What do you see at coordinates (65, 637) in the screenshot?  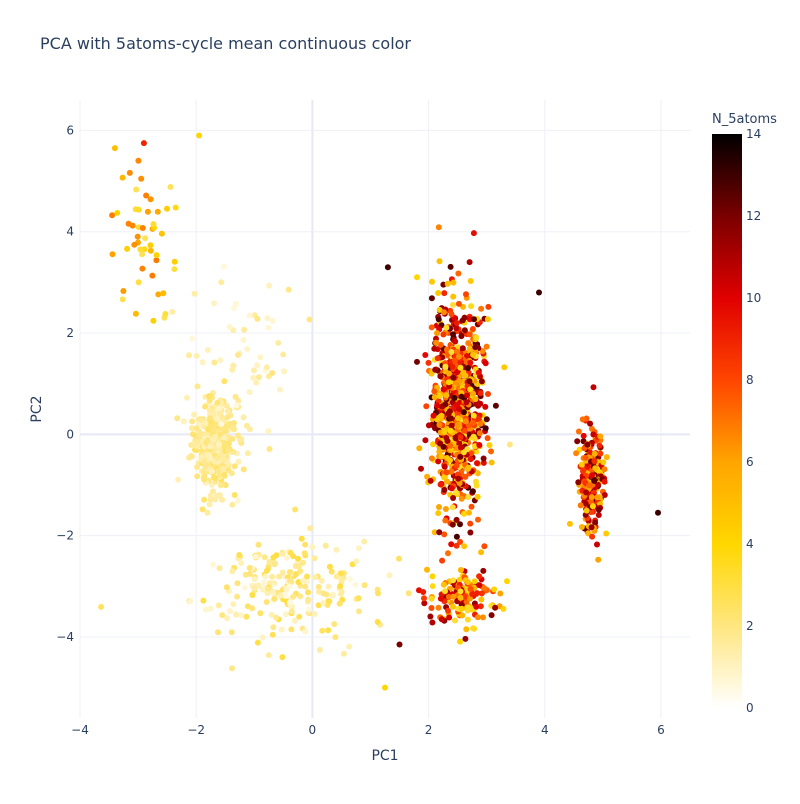 I see `y-tick-label: −4` at bounding box center [65, 637].